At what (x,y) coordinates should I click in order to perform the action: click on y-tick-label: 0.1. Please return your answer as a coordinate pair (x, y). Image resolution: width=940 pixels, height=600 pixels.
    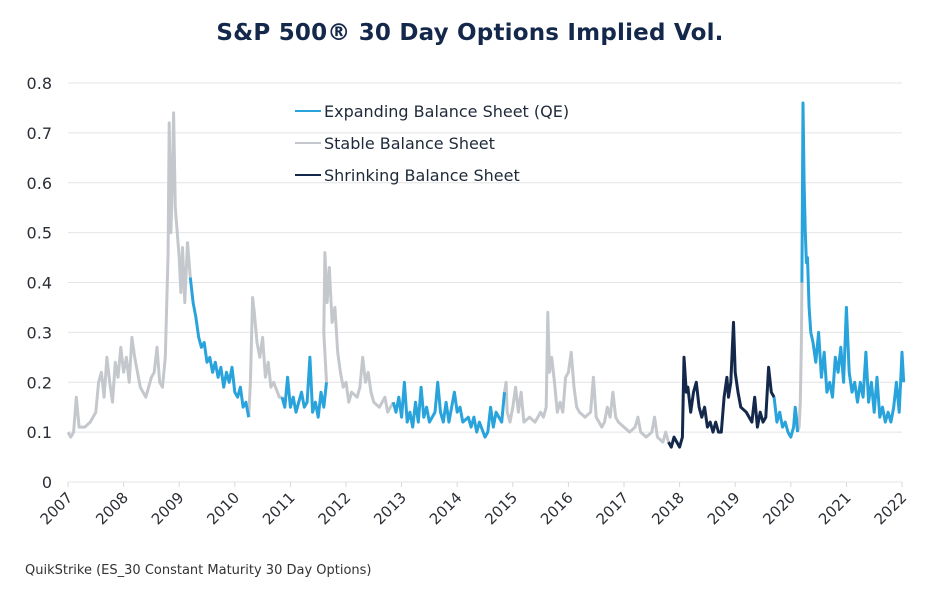
    Looking at the image, I should click on (39, 432).